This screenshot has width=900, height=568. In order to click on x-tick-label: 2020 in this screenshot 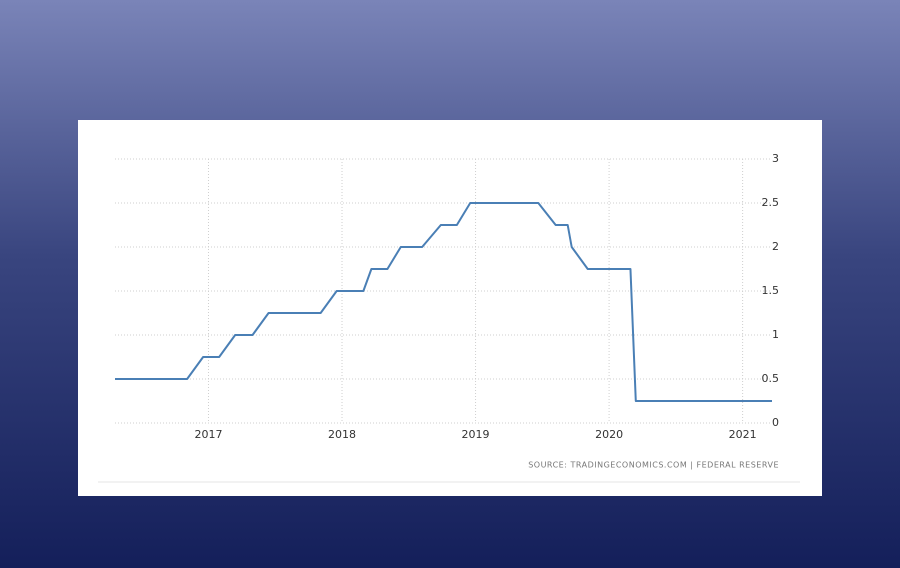, I will do `click(609, 434)`.